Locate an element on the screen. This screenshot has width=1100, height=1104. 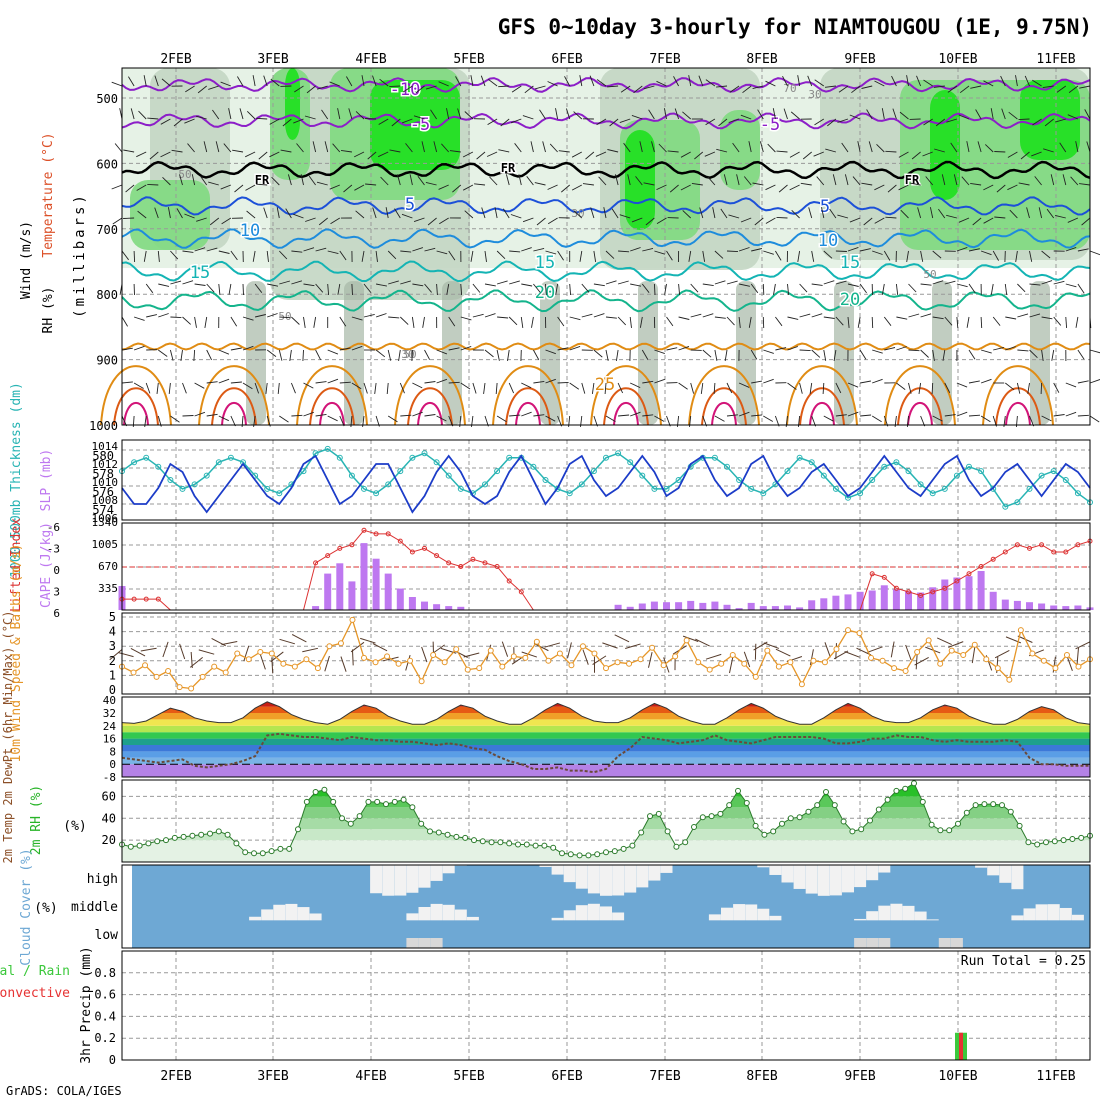
temp-tick-label: 32 is located at coordinates (109, 713).